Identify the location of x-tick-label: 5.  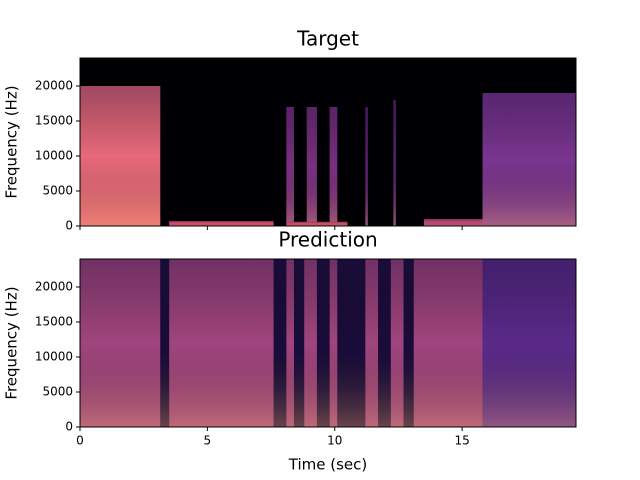
(208, 441).